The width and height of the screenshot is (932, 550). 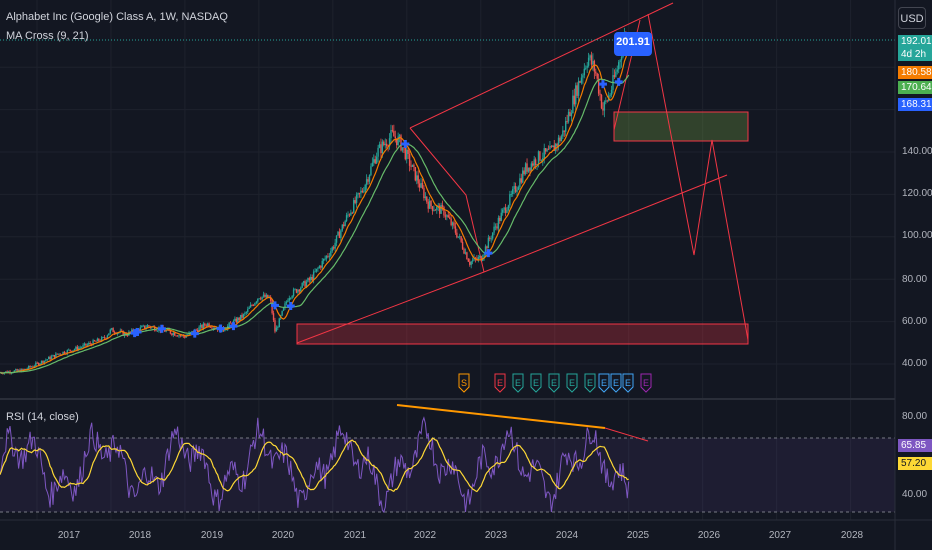 I want to click on rsi-label: RSI (14, close), so click(x=42, y=417).